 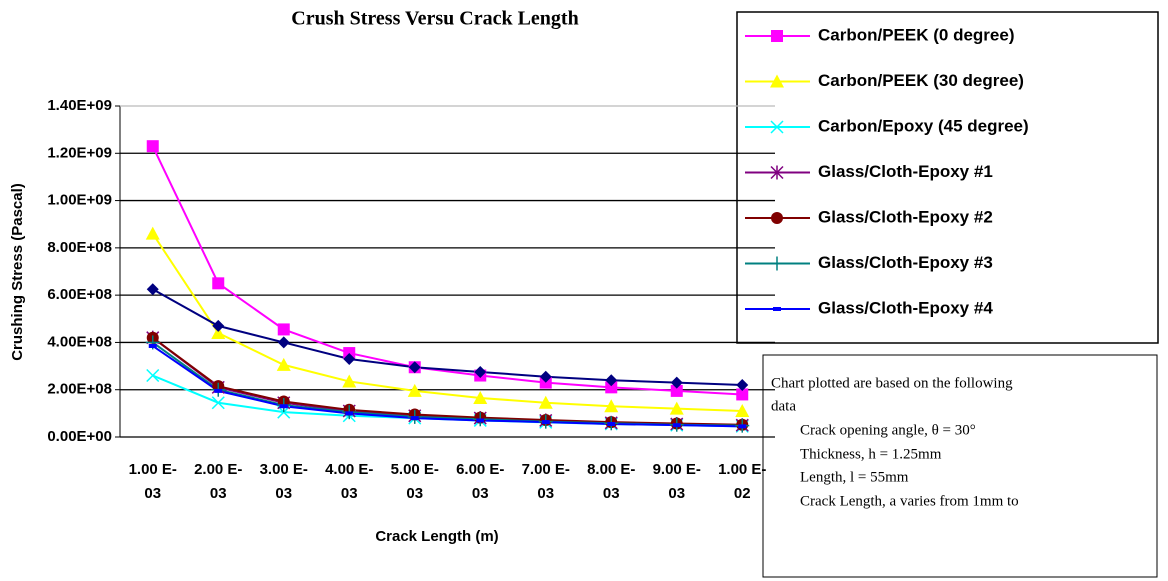 What do you see at coordinates (916, 34) in the screenshot?
I see `legend-label: Carbon/PEEK (0 degree)` at bounding box center [916, 34].